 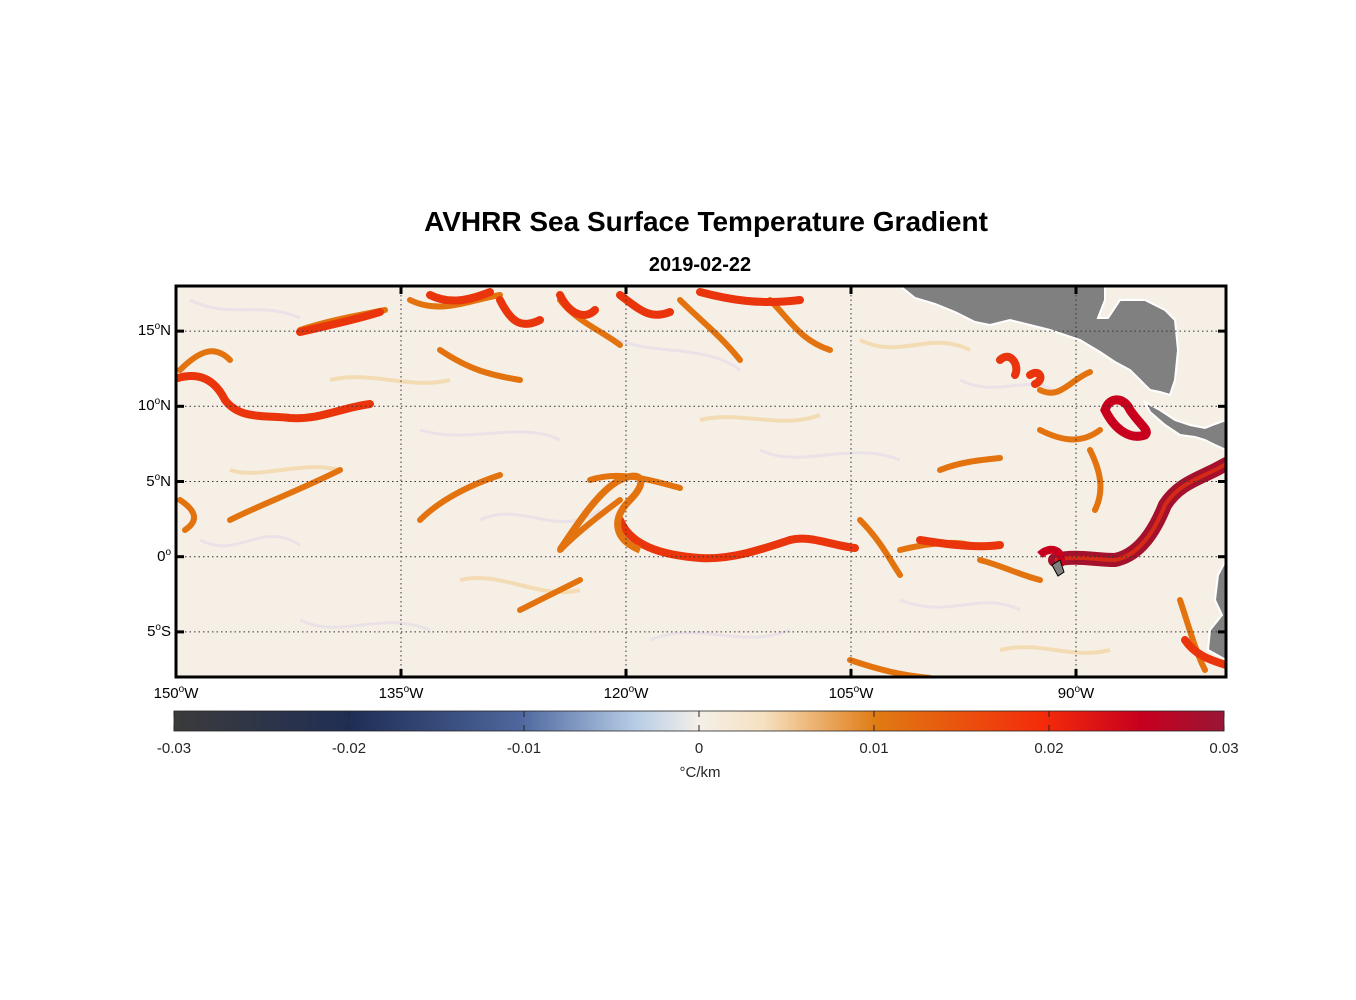 What do you see at coordinates (176, 693) in the screenshot?
I see `lon-label: 150oW` at bounding box center [176, 693].